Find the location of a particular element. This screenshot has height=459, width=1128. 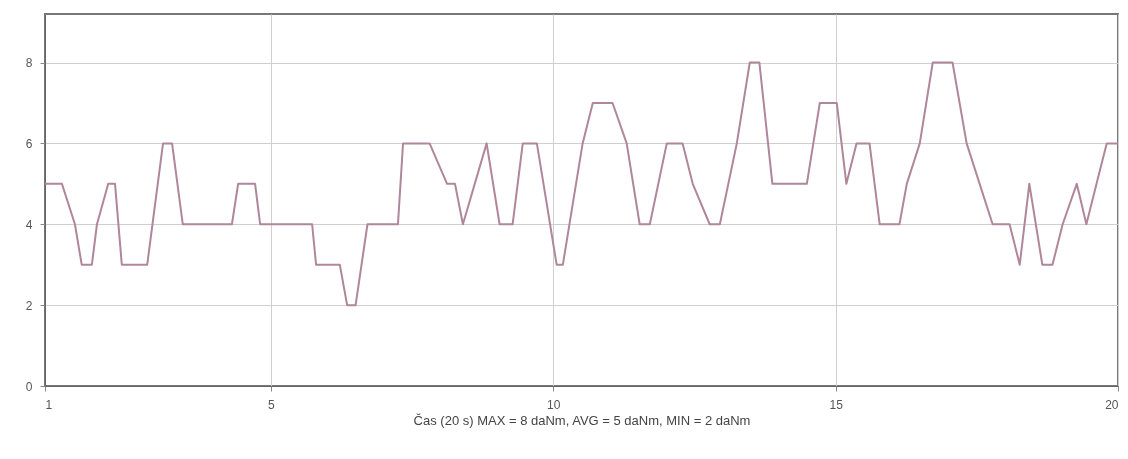

x-tick-label: 10 is located at coordinates (554, 404).